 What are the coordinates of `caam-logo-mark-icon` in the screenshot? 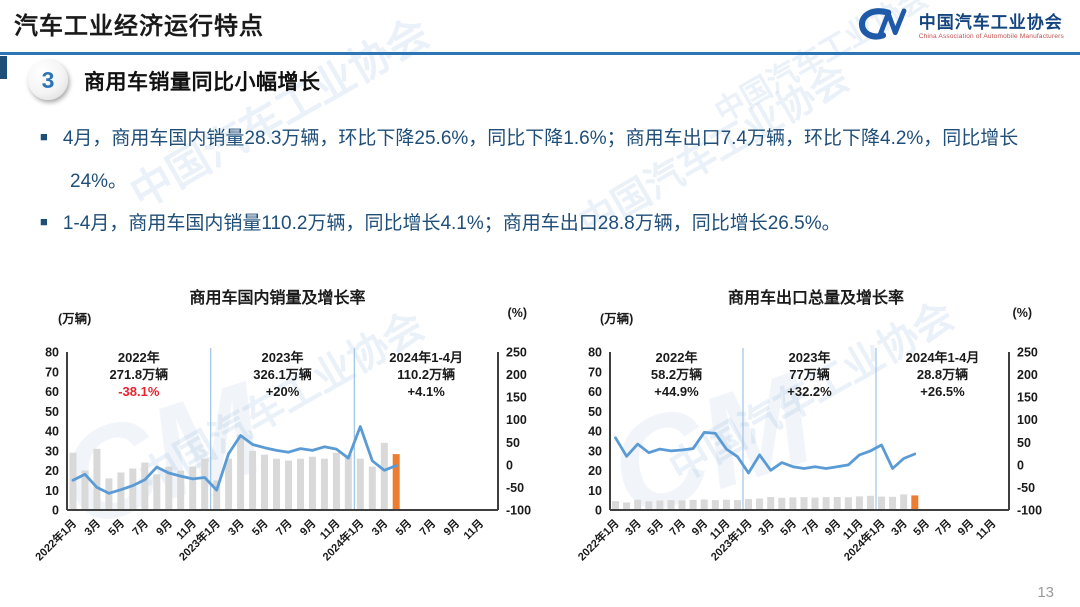 It's located at (883, 26).